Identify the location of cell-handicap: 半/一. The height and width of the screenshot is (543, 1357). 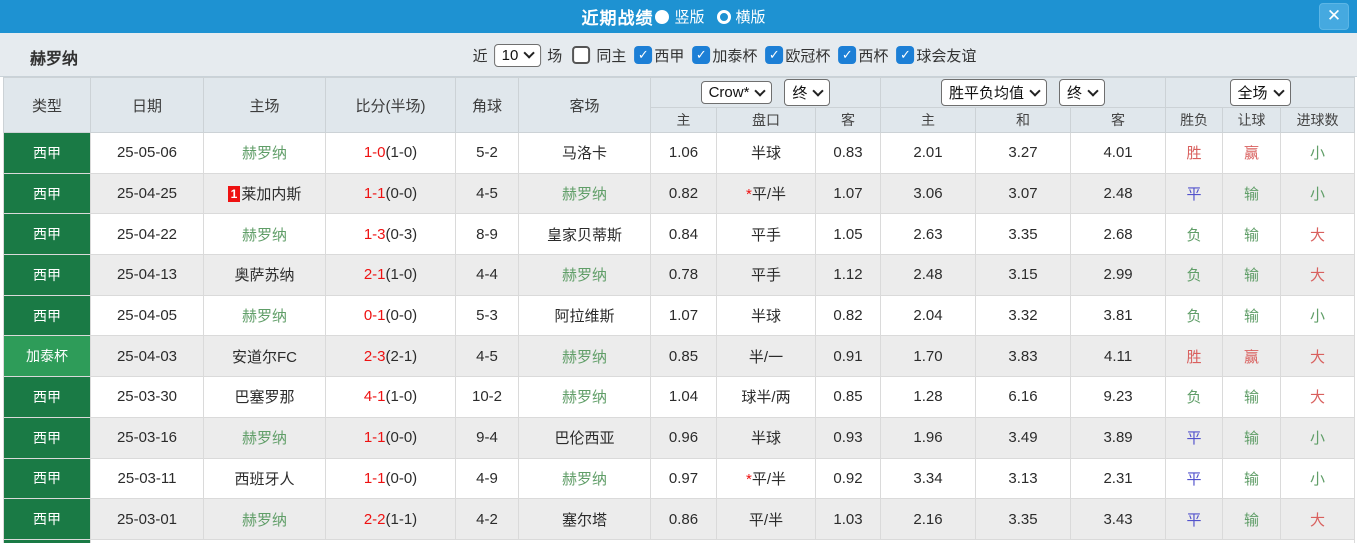
(766, 356).